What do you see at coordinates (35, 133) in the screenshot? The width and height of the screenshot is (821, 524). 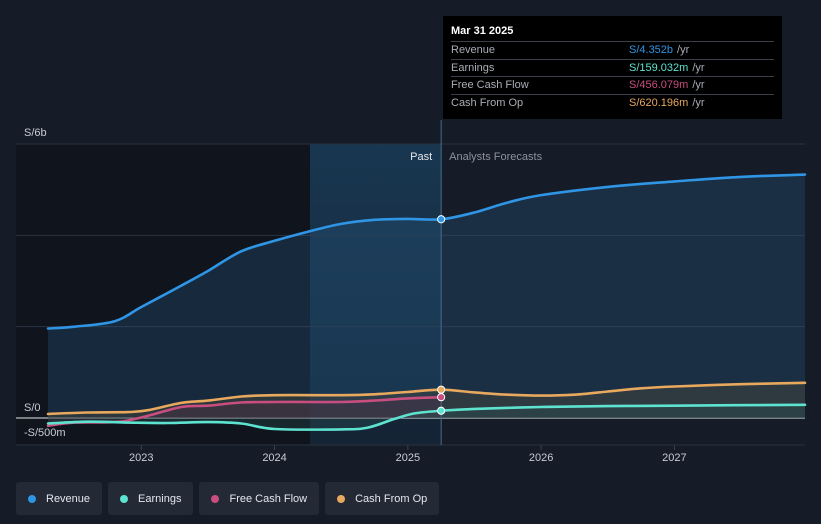 I see `y-axis-top-label: S/6b` at bounding box center [35, 133].